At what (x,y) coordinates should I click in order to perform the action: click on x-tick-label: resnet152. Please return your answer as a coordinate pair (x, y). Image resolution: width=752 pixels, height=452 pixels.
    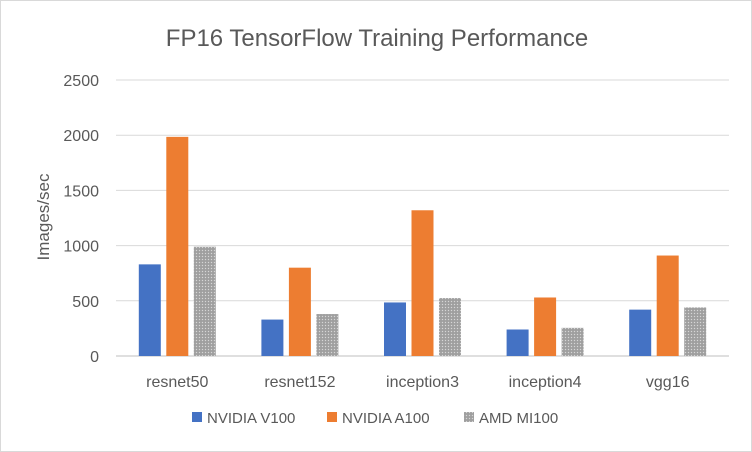
    Looking at the image, I should click on (299, 382).